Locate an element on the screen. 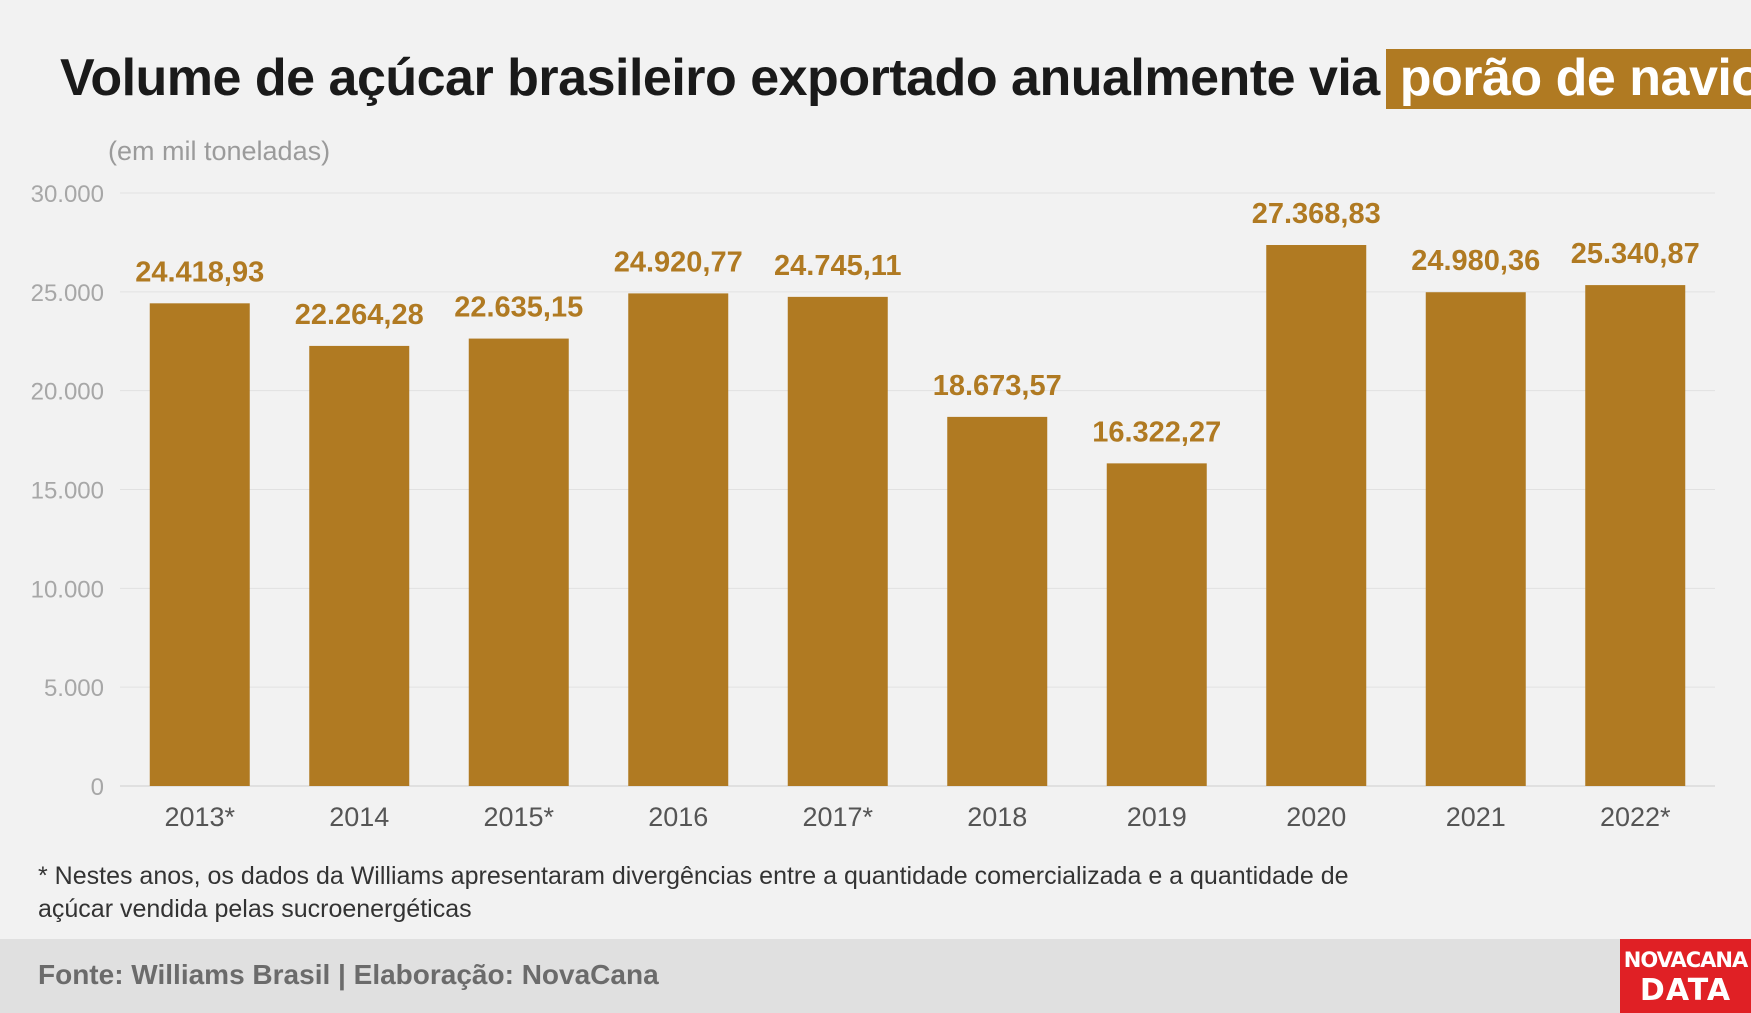 The image size is (1751, 1013). bar-value-label: 16.322,27 is located at coordinates (1156, 432).